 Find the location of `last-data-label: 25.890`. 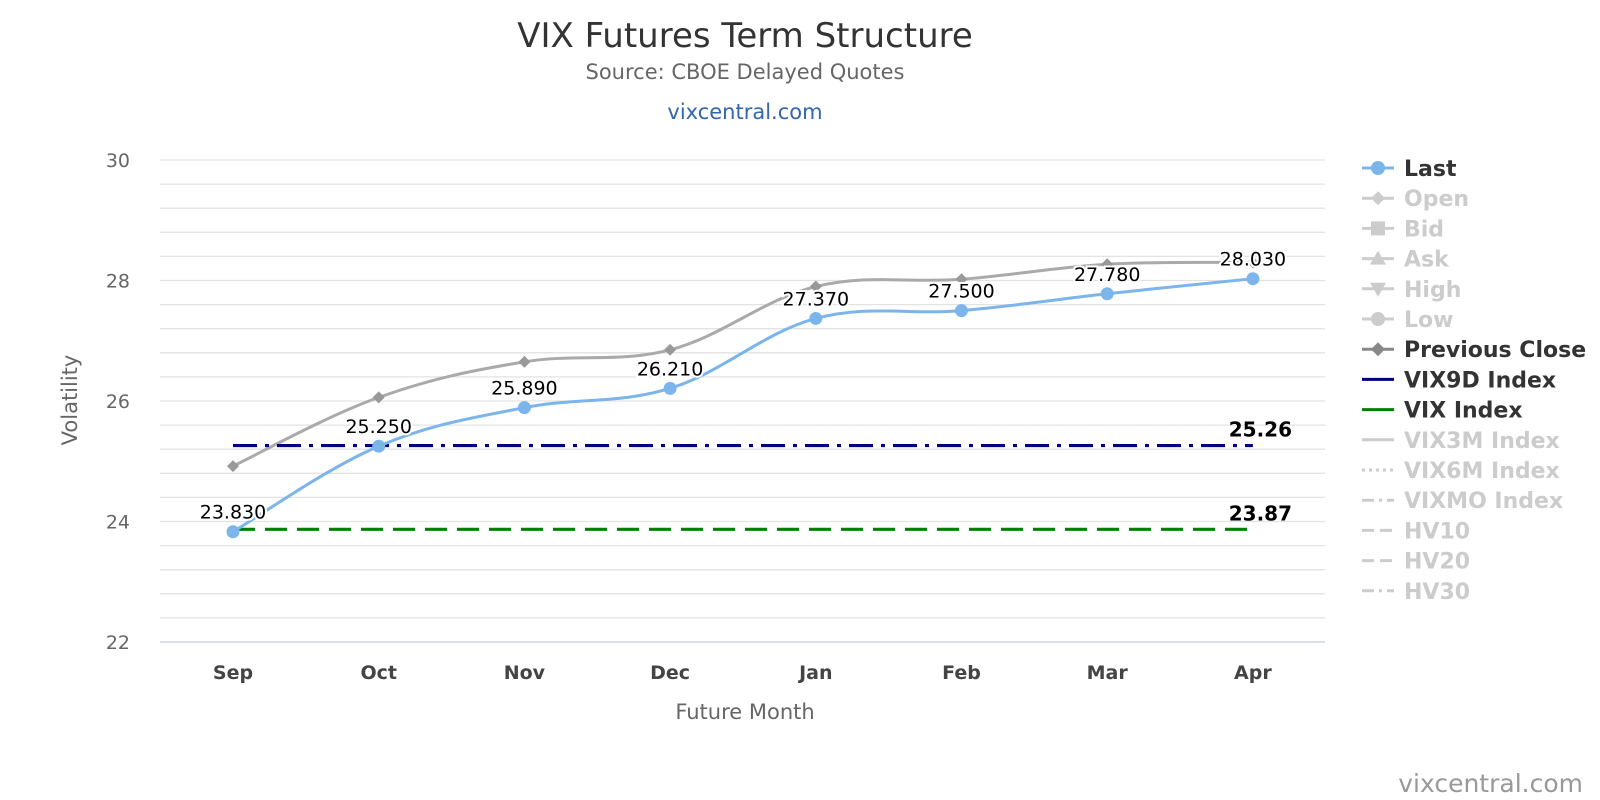

last-data-label: 25.890 is located at coordinates (524, 389).